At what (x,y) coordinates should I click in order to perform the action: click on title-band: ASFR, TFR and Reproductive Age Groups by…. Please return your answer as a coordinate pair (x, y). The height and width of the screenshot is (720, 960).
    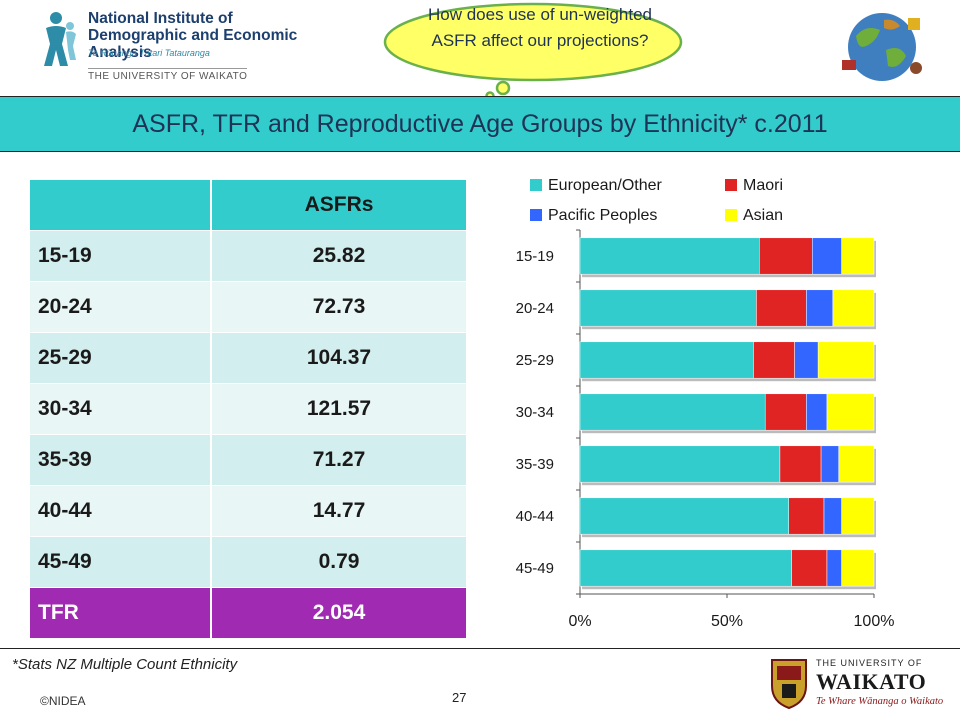
    Looking at the image, I should click on (480, 124).